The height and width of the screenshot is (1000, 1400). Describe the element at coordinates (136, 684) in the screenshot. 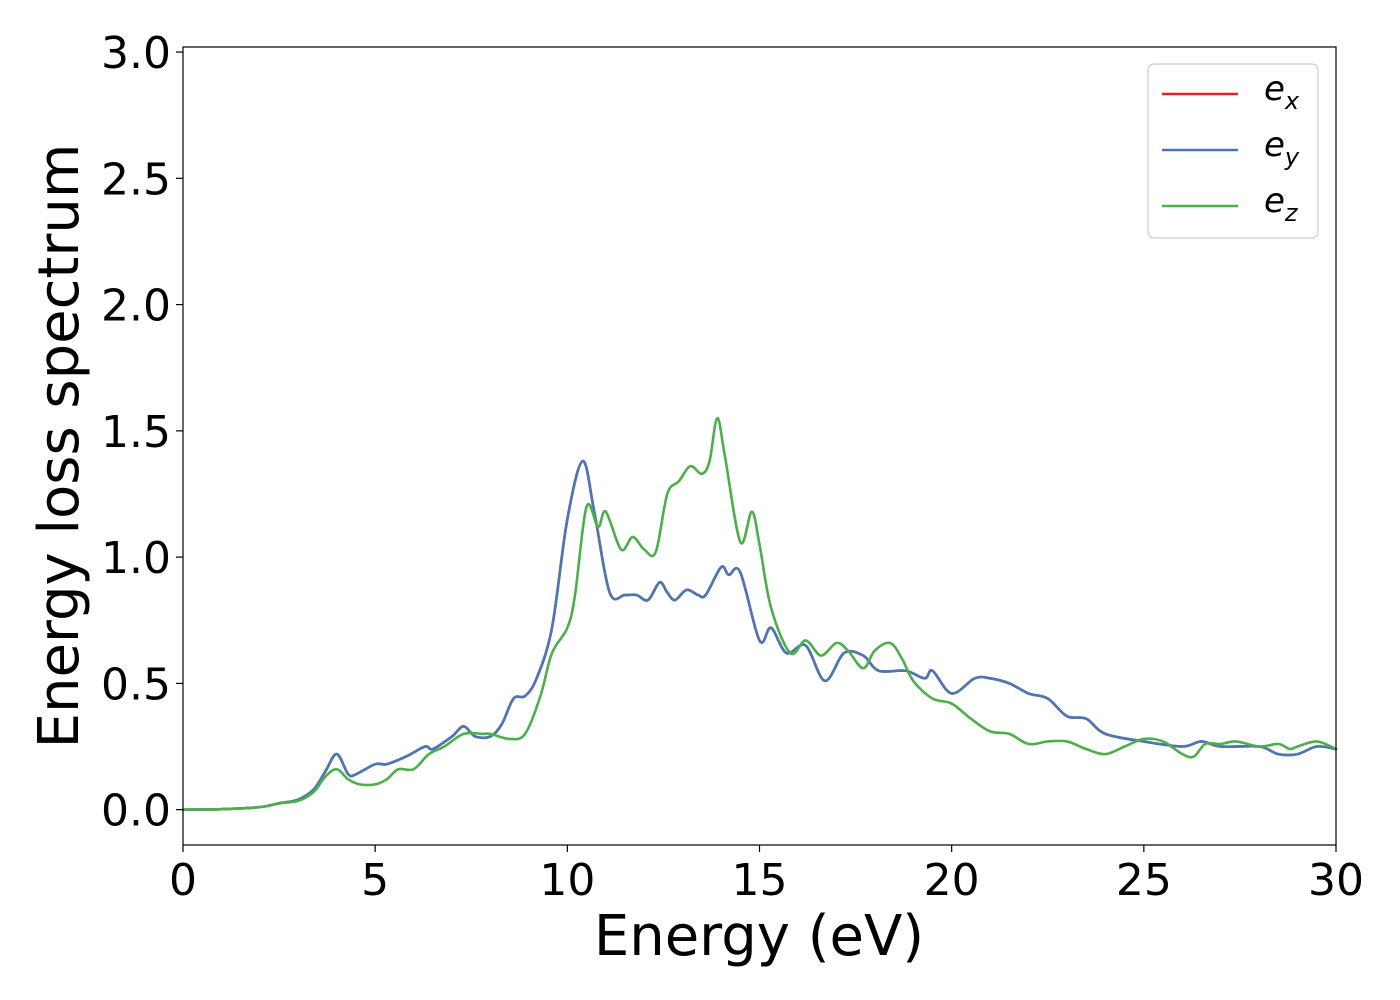

I see `y-tick-label: 0.5` at that location.